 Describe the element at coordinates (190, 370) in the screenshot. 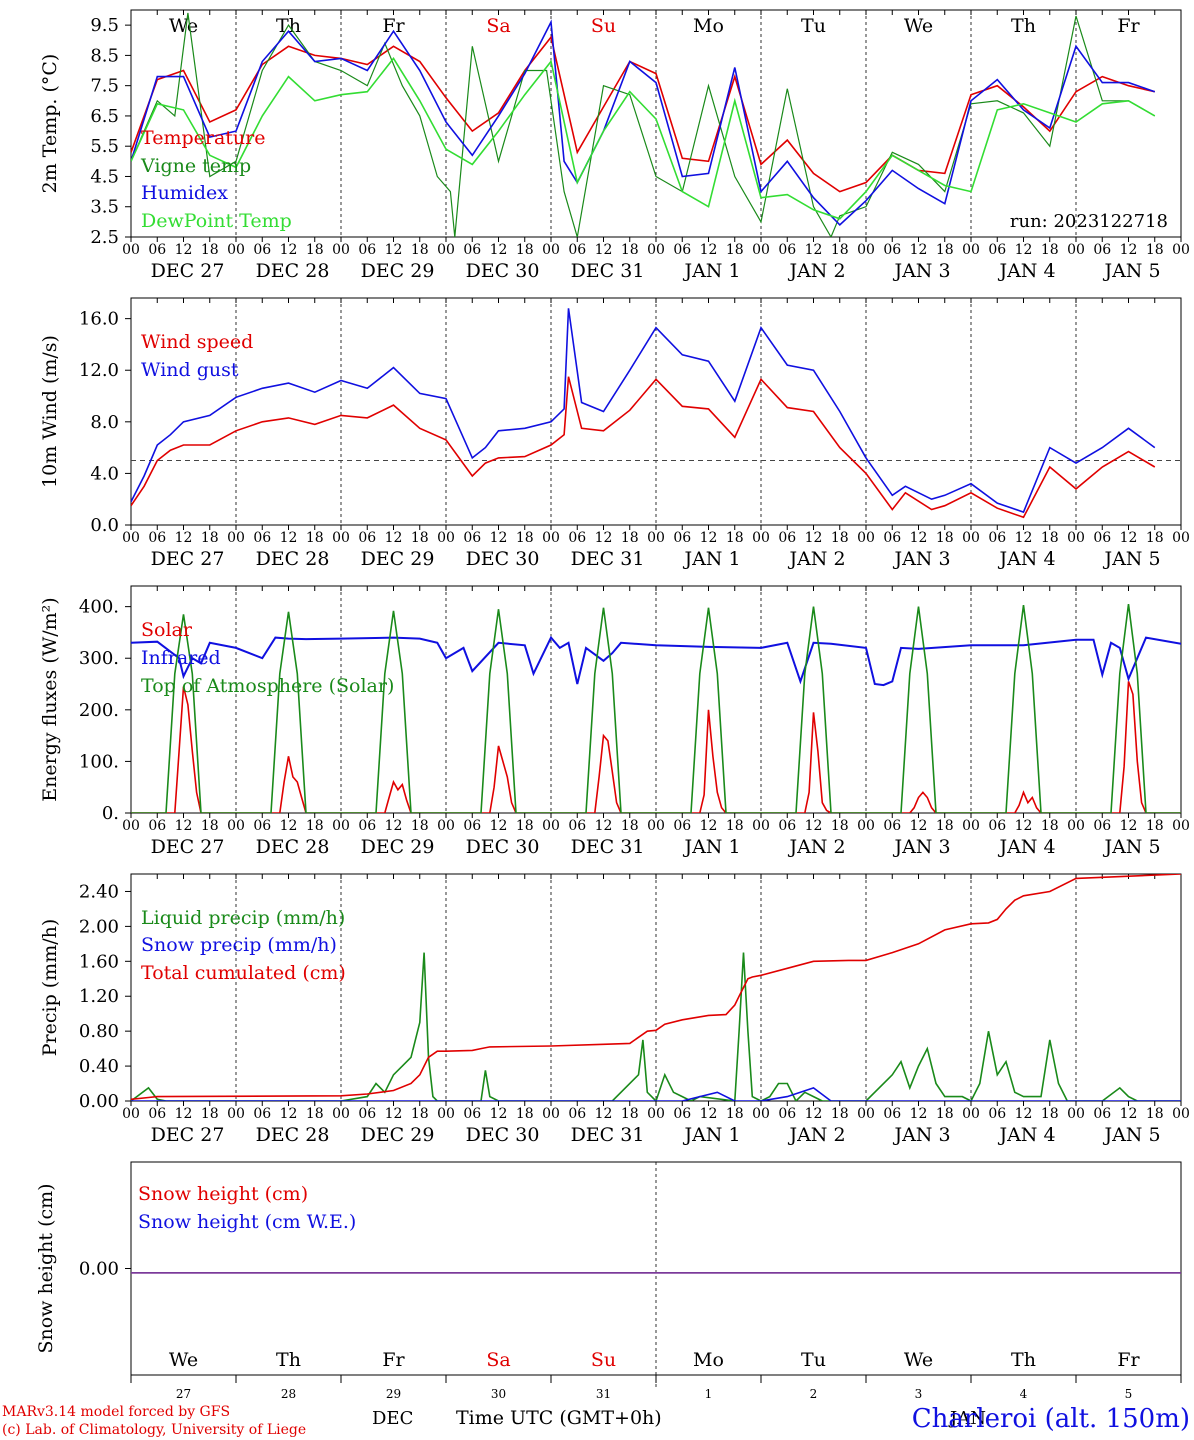

I see `legend-entry: Wind gust` at that location.